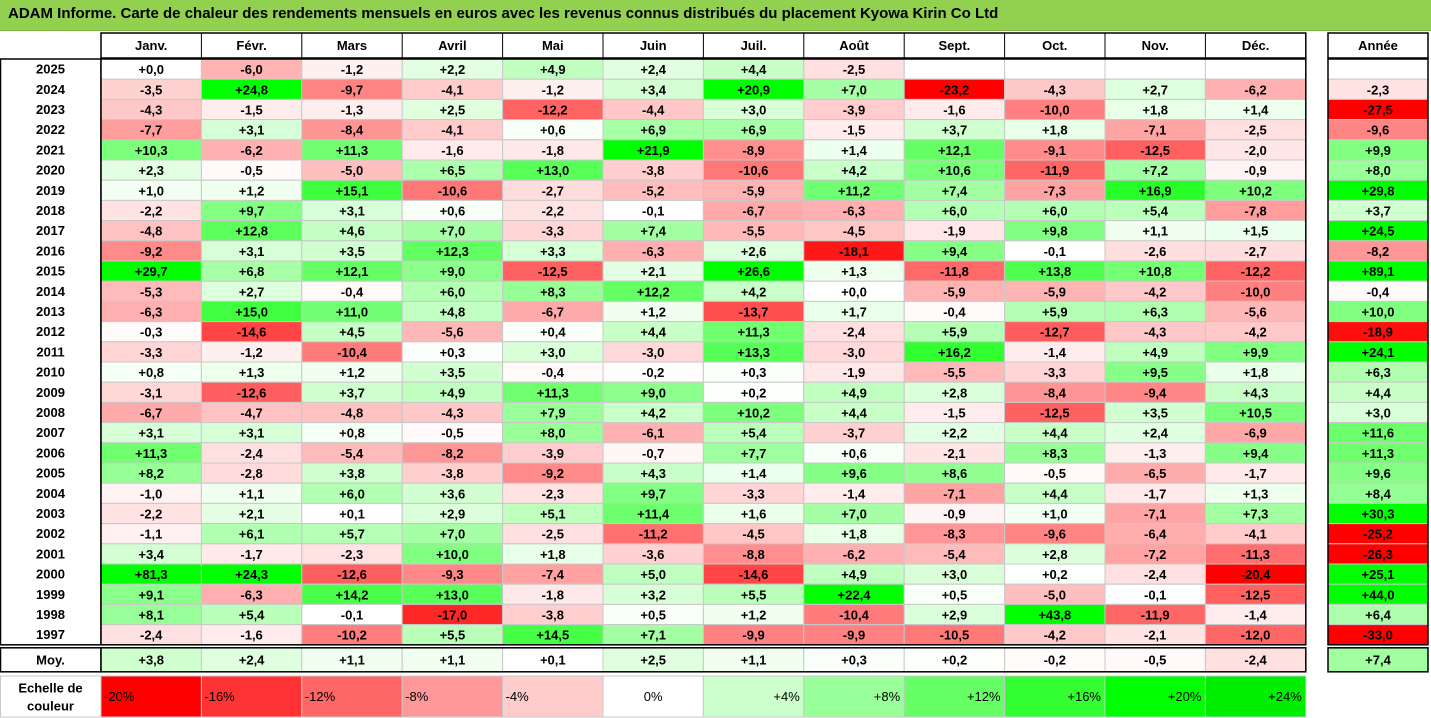  Describe the element at coordinates (553, 332) in the screenshot. I see `cell-value: +0,4` at that location.